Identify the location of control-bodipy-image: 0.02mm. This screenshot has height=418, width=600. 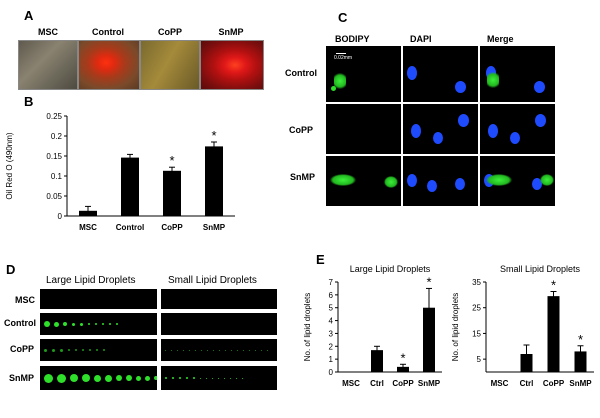
(363, 74).